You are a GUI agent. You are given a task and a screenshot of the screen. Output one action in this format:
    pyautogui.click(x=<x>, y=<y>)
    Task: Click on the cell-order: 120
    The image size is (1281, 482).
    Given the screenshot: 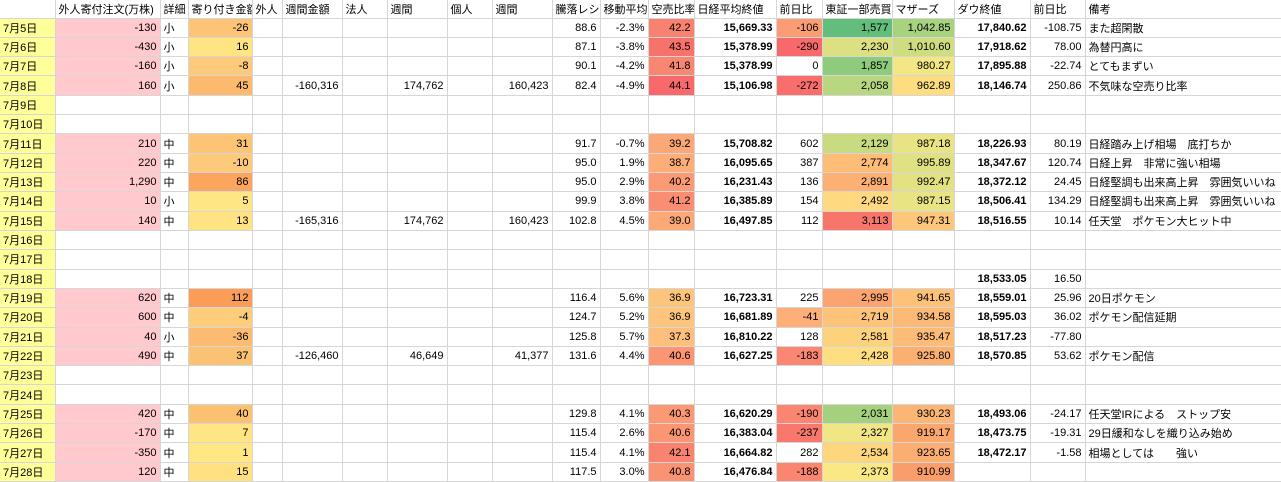 What is the action you would take?
    pyautogui.click(x=108, y=472)
    